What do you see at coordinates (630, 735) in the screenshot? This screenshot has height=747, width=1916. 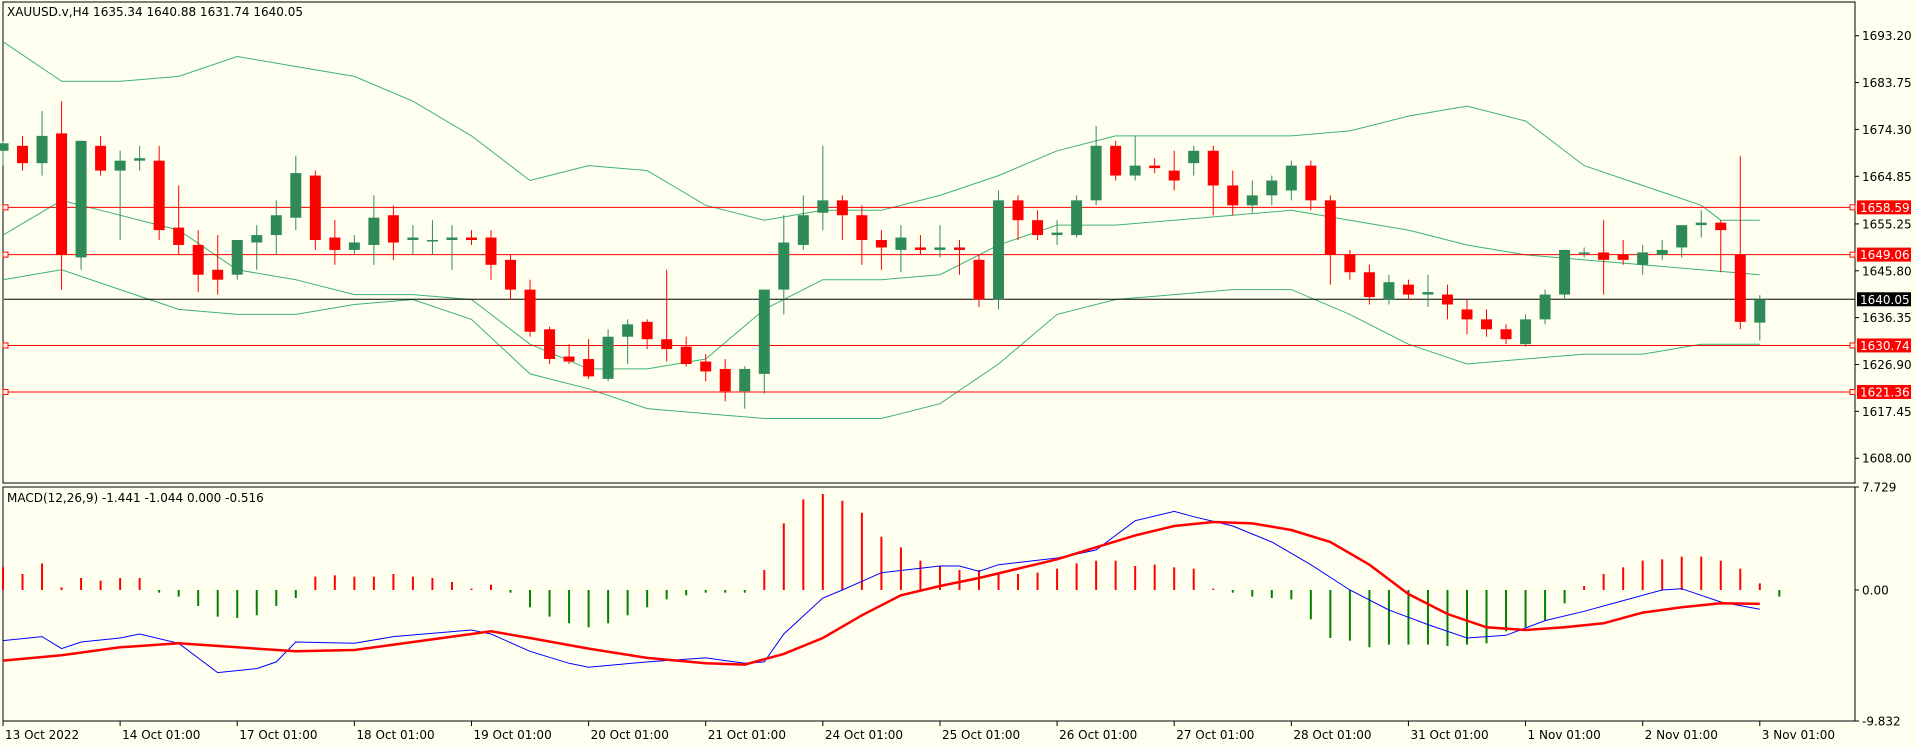 I see `time-axis-label: 20 Oct 01:00` at bounding box center [630, 735].